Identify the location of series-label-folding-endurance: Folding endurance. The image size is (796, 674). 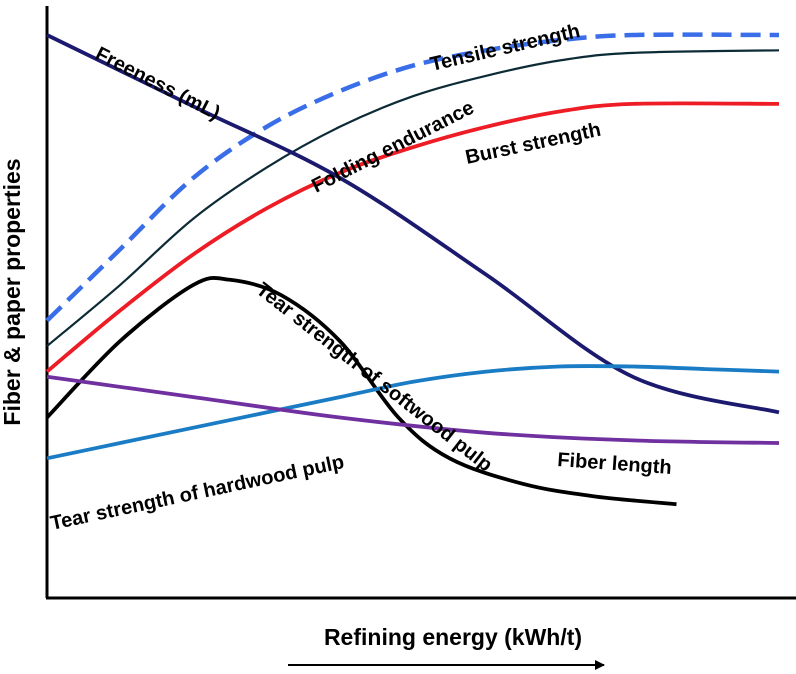
(392, 147).